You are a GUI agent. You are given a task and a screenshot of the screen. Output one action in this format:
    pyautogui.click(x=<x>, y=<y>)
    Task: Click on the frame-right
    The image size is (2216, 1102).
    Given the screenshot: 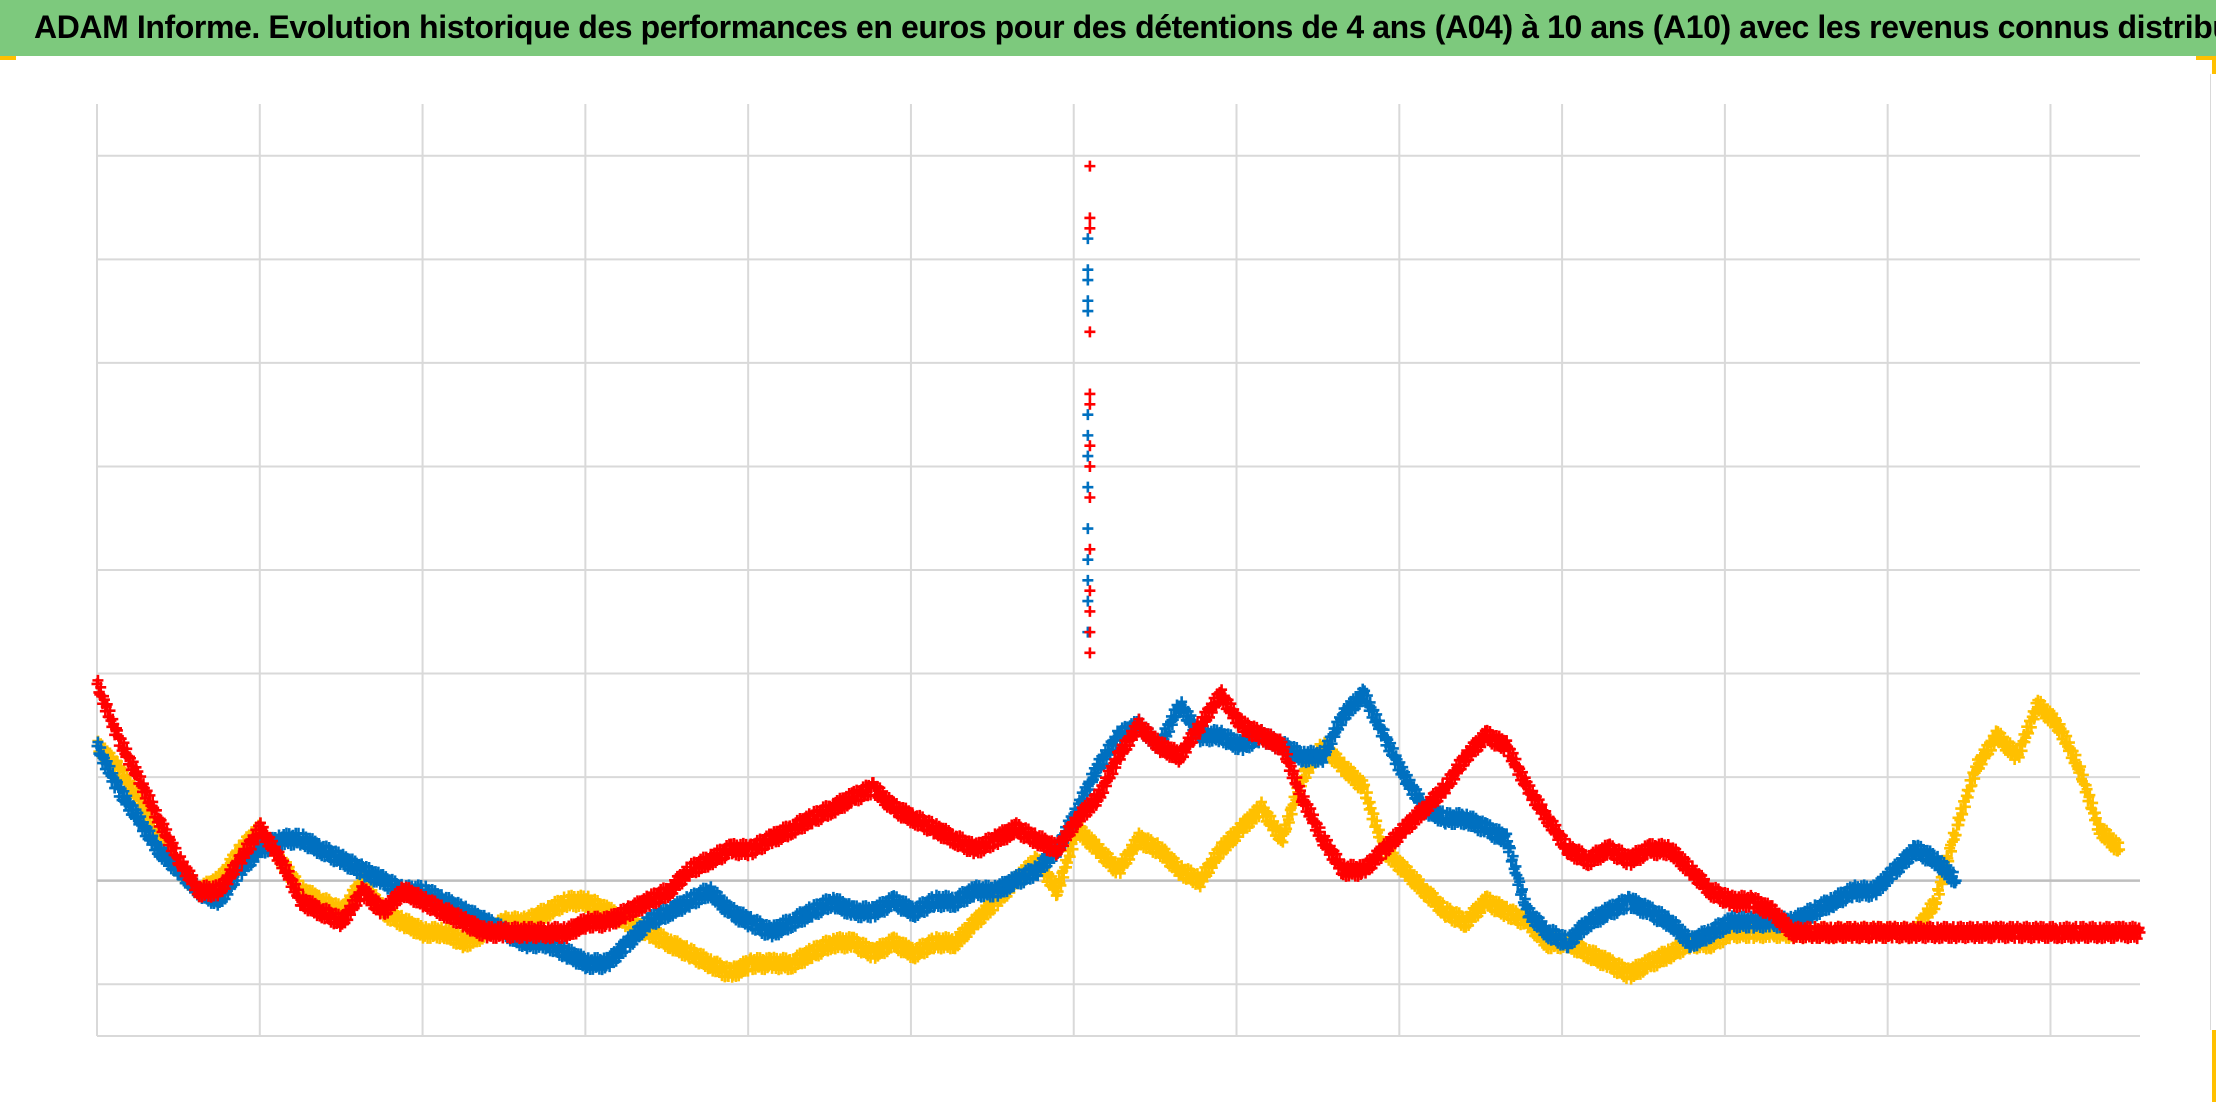 What is the action you would take?
    pyautogui.click(x=2210, y=552)
    